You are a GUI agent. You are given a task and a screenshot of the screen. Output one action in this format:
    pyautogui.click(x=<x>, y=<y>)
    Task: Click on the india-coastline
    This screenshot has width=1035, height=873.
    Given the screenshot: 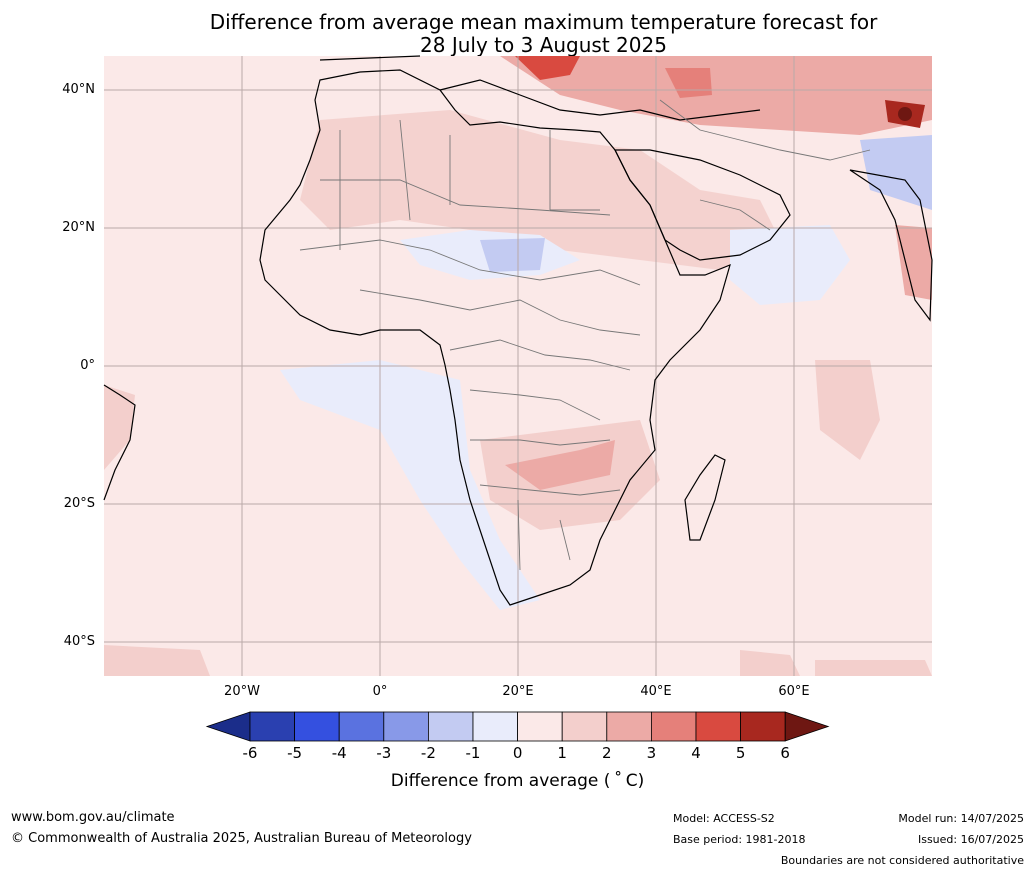 What is the action you would take?
    pyautogui.click(x=891, y=245)
    